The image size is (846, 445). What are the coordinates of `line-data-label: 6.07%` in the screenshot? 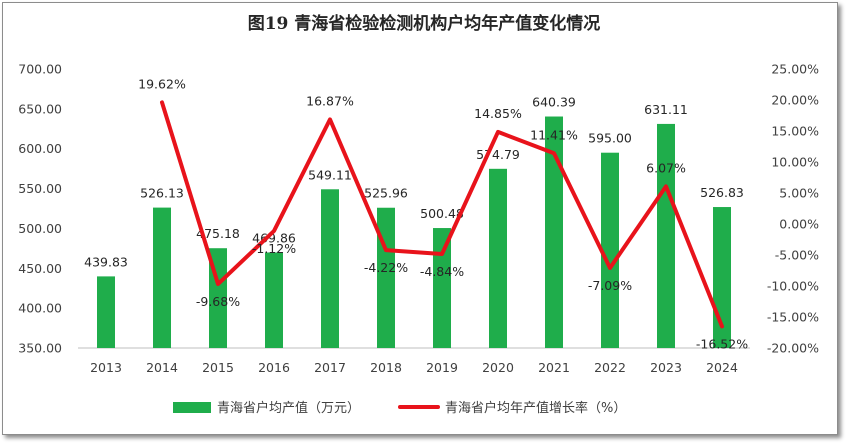 It's located at (666, 167).